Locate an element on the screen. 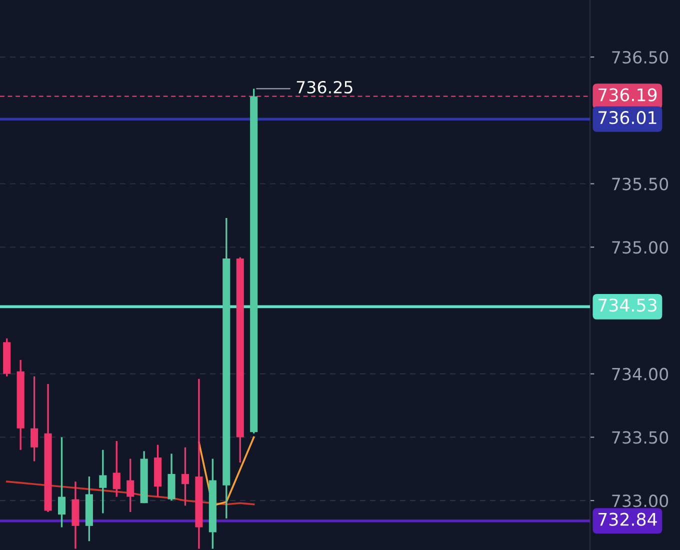  y-tick-label: 735.00 is located at coordinates (640, 247).